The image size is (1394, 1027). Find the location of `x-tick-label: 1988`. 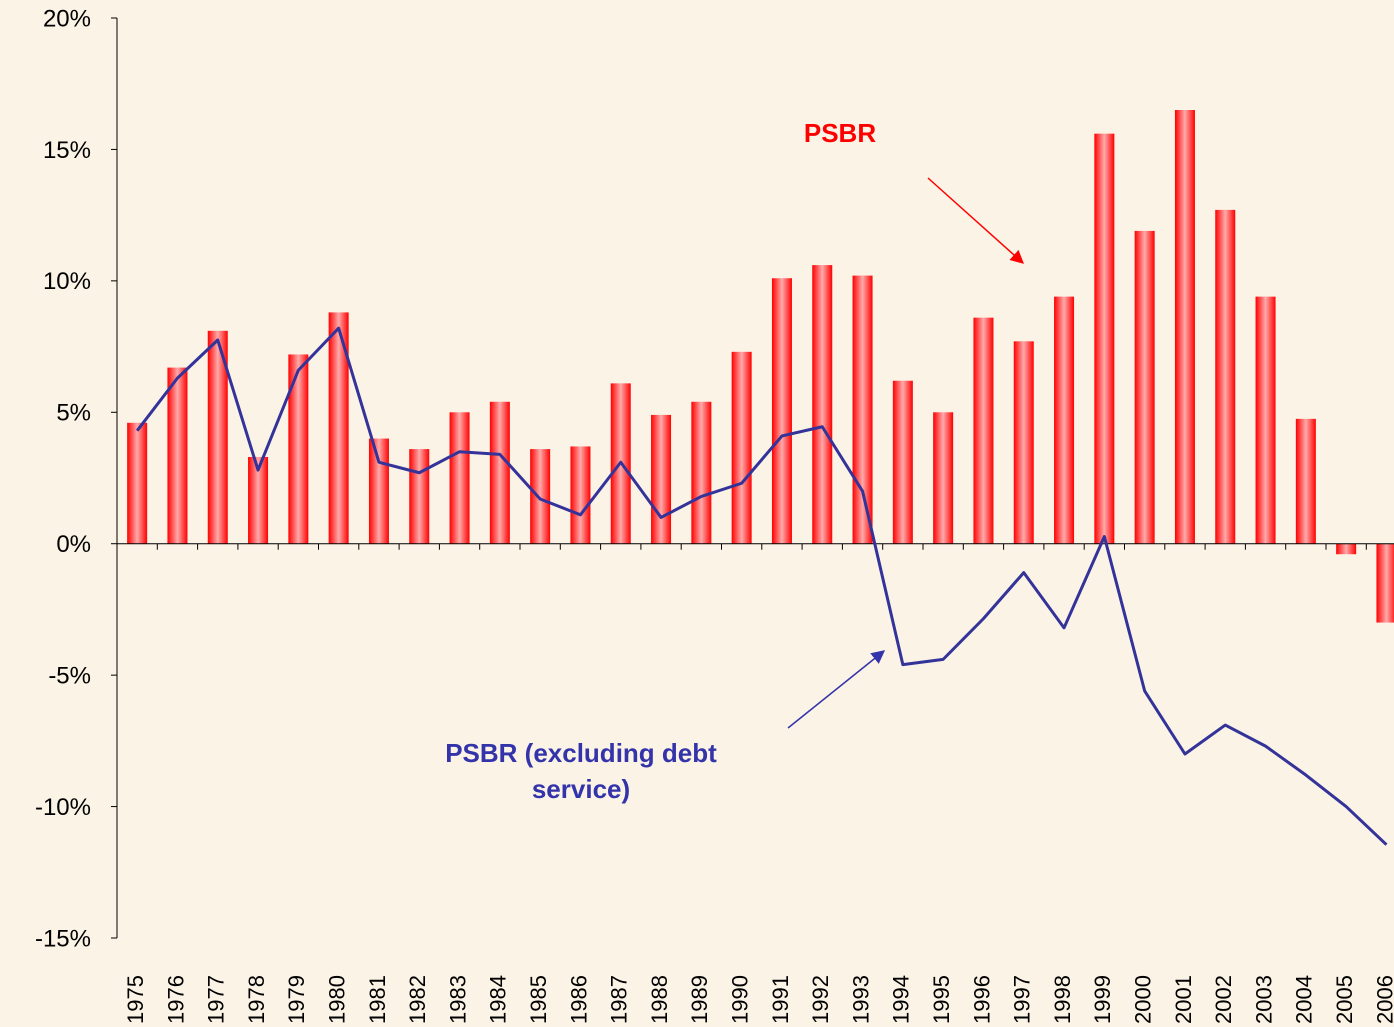

x-tick-label: 1988 is located at coordinates (659, 999).